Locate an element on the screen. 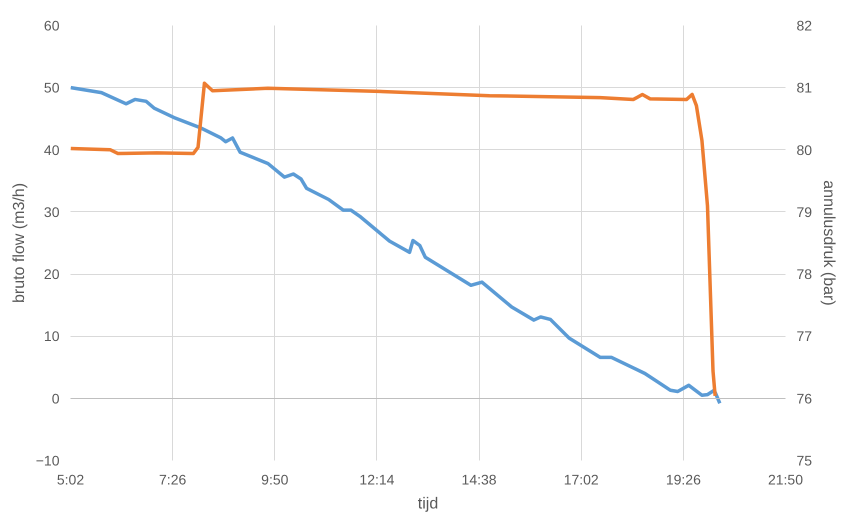 The image size is (867, 523). x-tick-label: 12:14 is located at coordinates (377, 480).